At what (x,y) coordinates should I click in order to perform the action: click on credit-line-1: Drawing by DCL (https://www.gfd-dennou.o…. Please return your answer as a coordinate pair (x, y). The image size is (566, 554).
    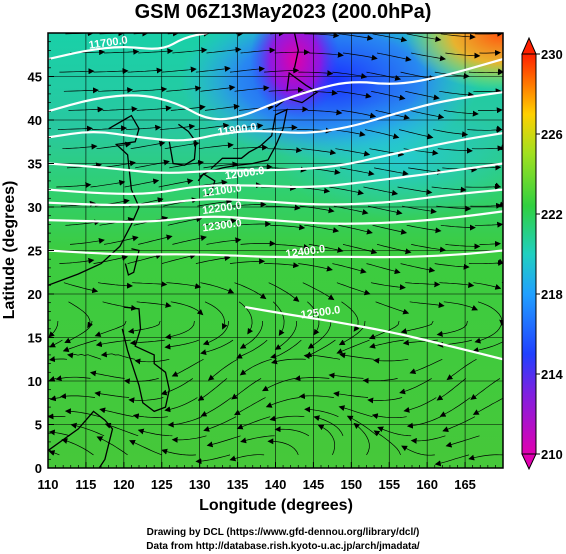
    Looking at the image, I should click on (283, 532).